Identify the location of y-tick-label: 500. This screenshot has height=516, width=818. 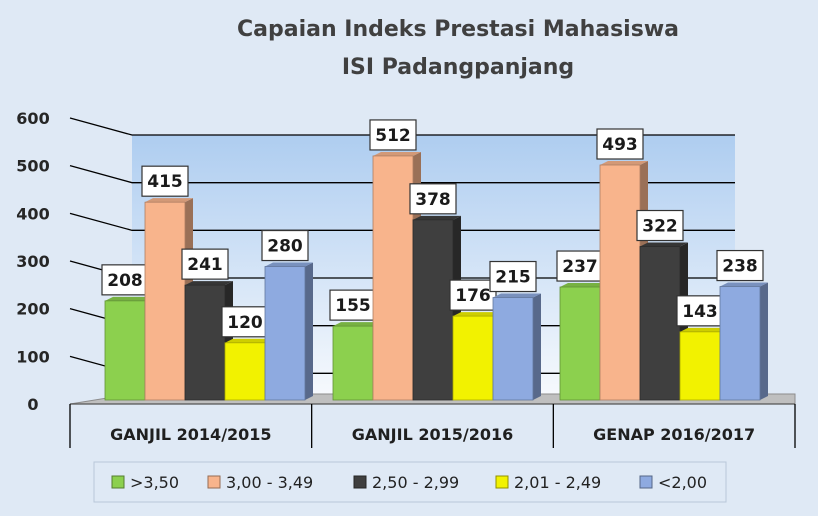
(32, 166).